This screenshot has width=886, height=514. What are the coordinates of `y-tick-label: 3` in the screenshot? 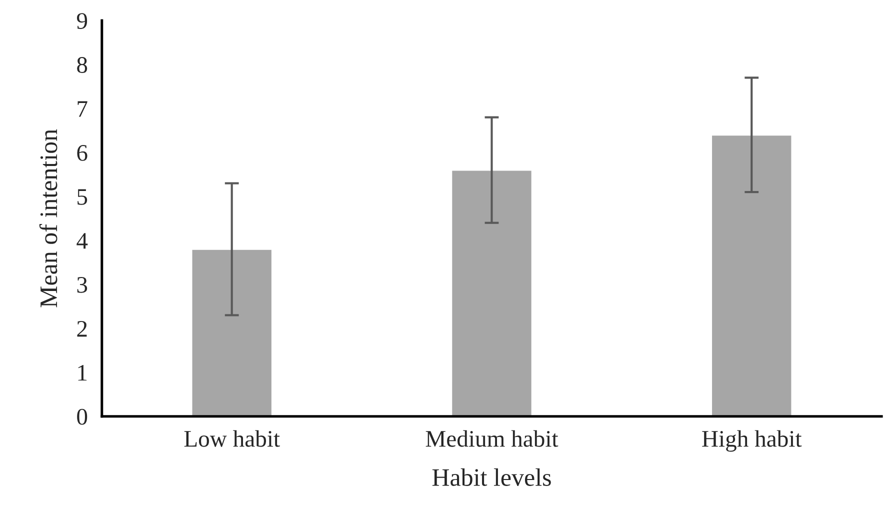 It's located at (82, 284).